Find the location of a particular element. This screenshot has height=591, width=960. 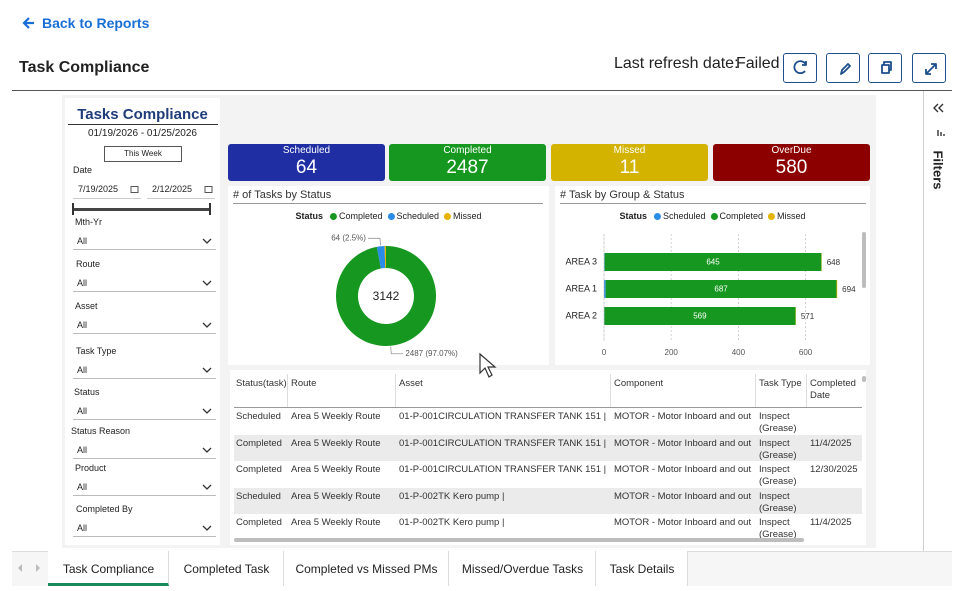

kpi-value: 11 is located at coordinates (629, 167).